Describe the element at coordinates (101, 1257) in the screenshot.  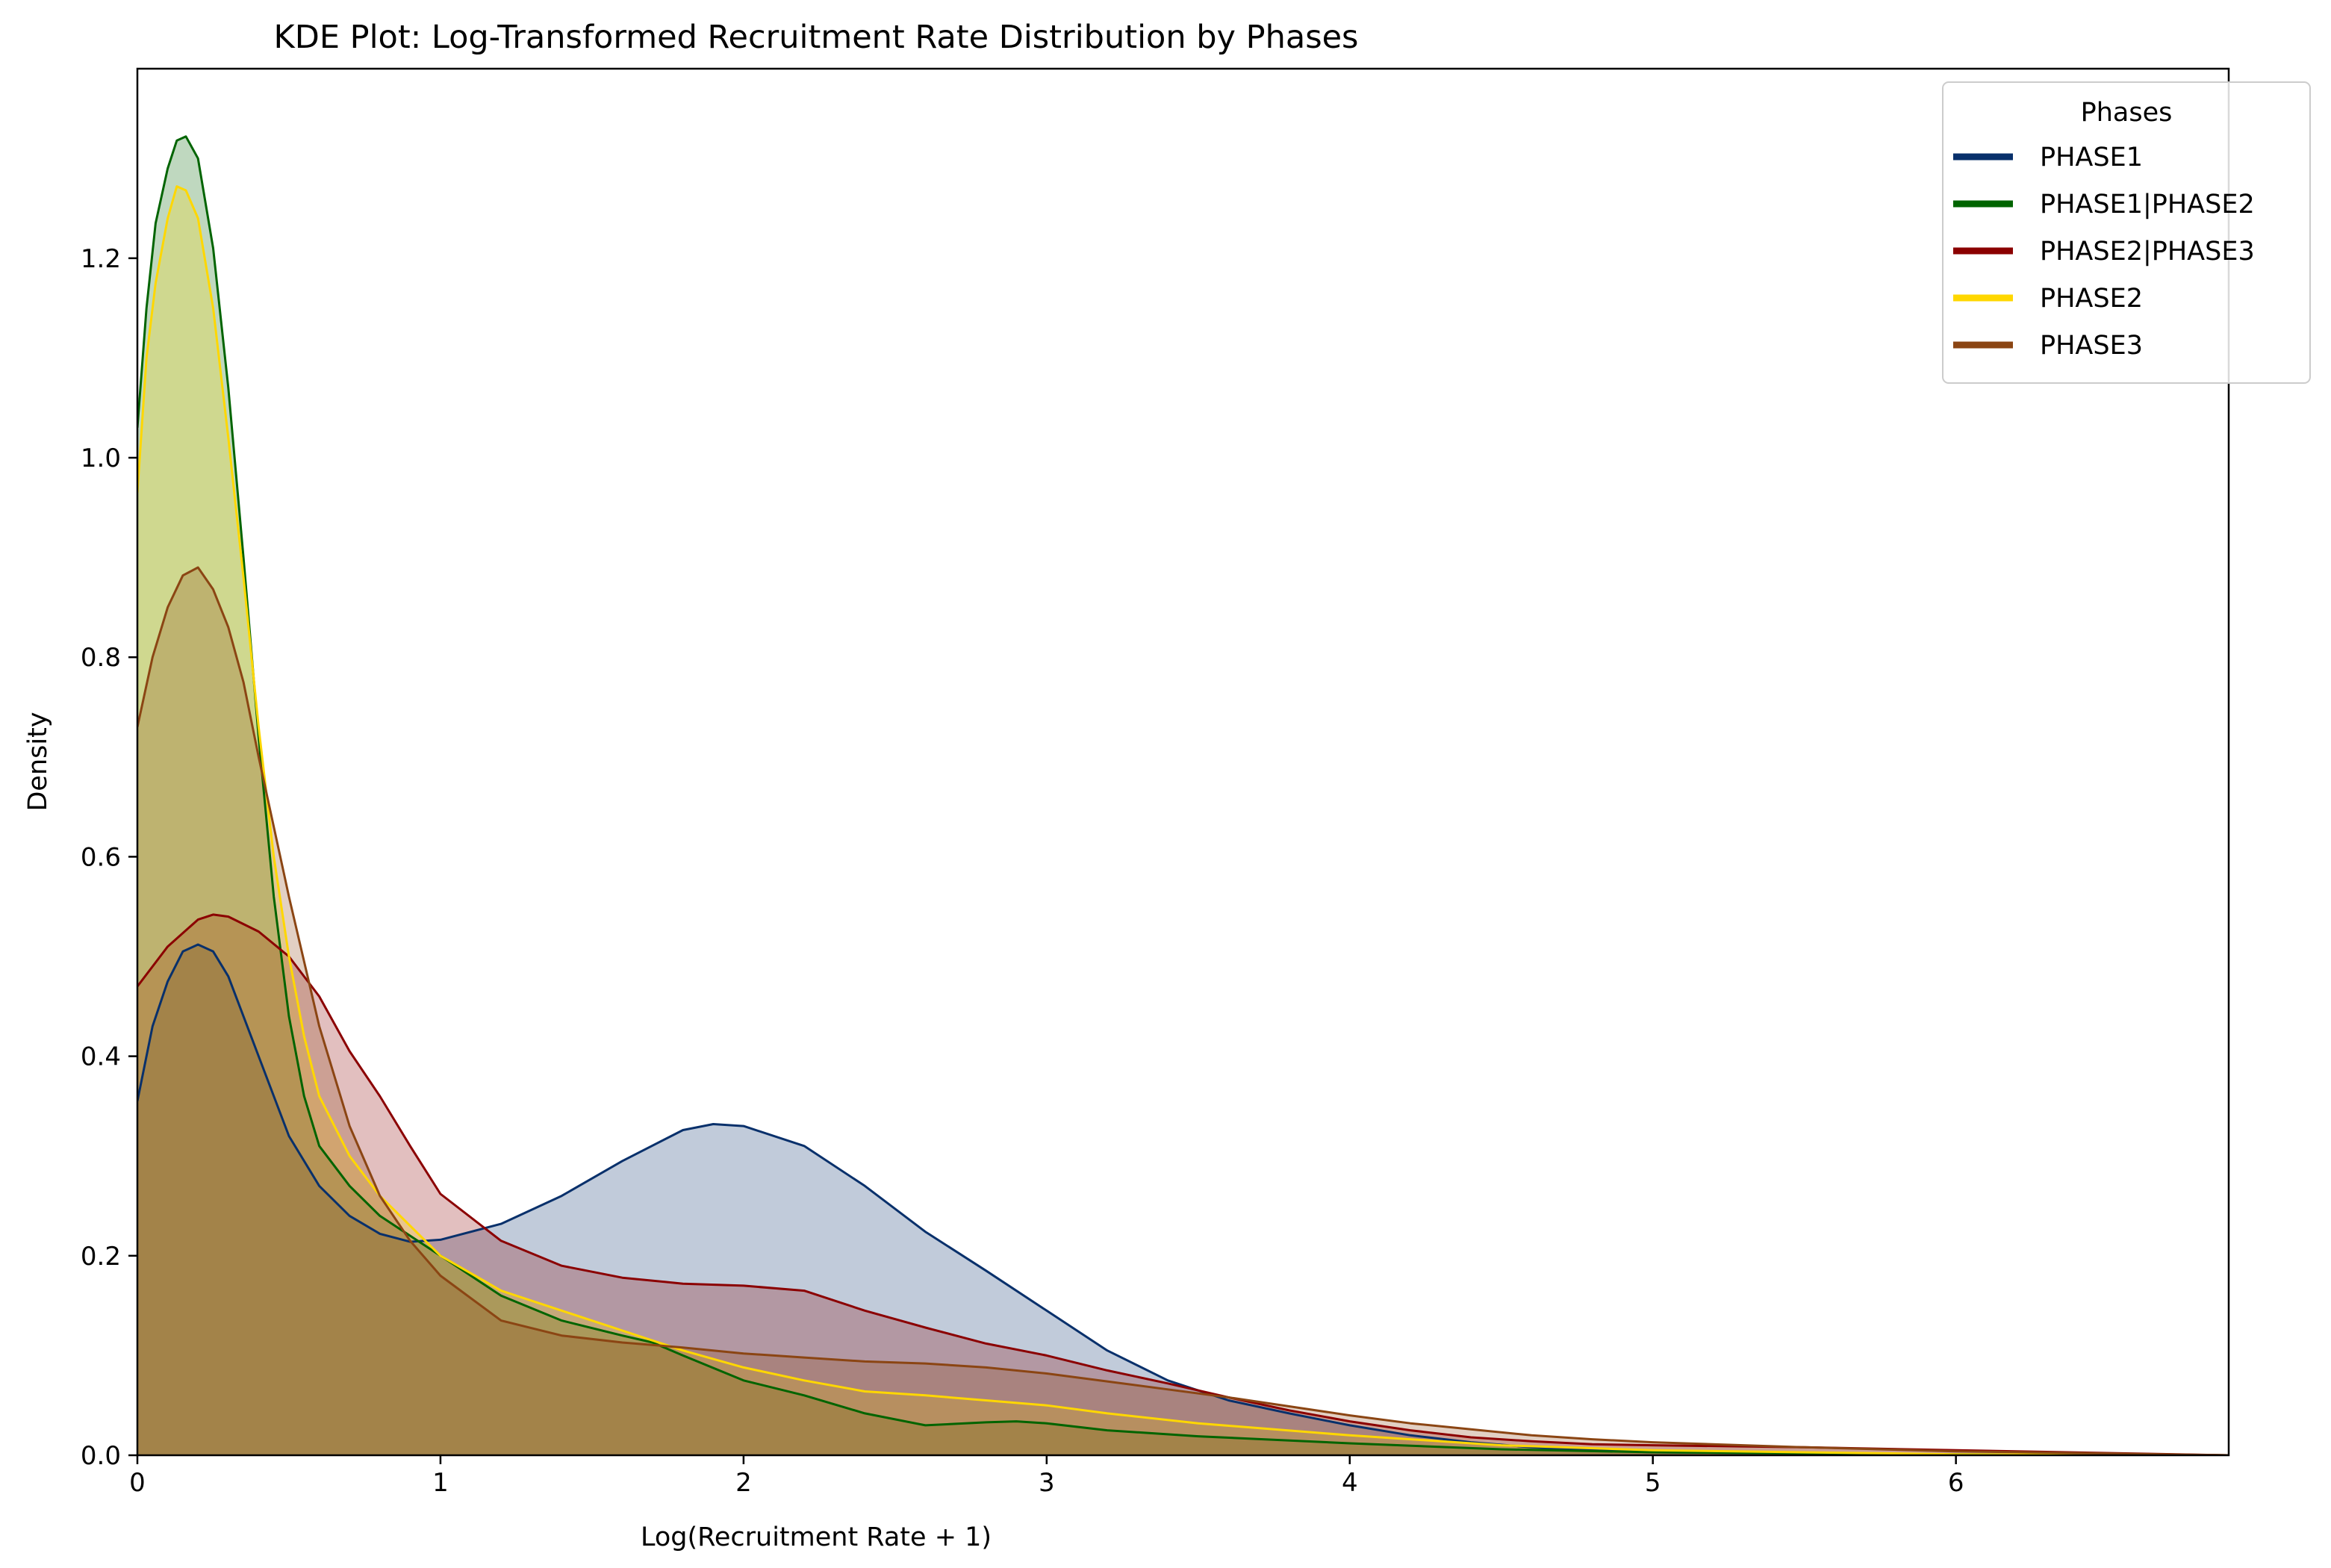
I see `y-tick-label: 0.2` at that location.